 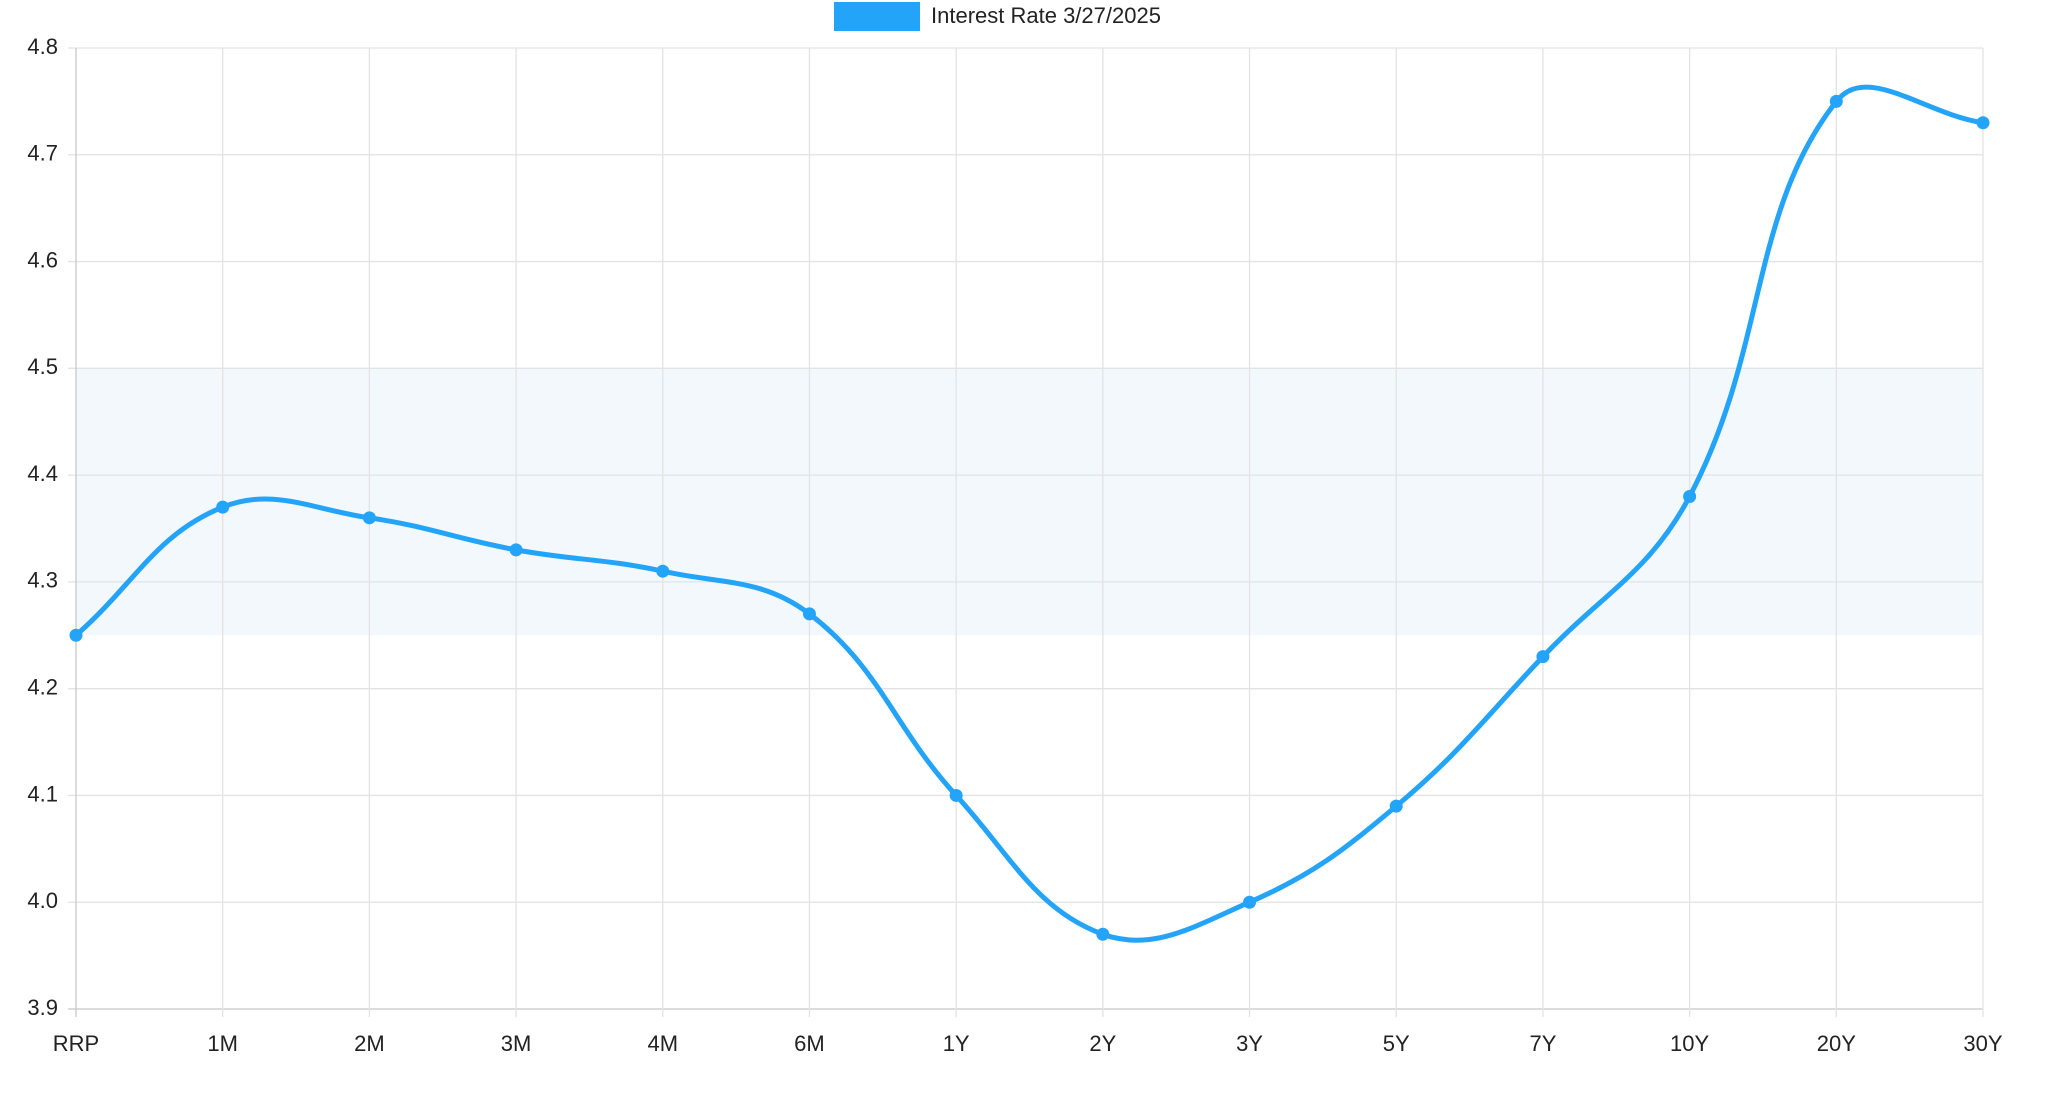 I want to click on y-tick-label: 4.4, so click(x=42, y=473).